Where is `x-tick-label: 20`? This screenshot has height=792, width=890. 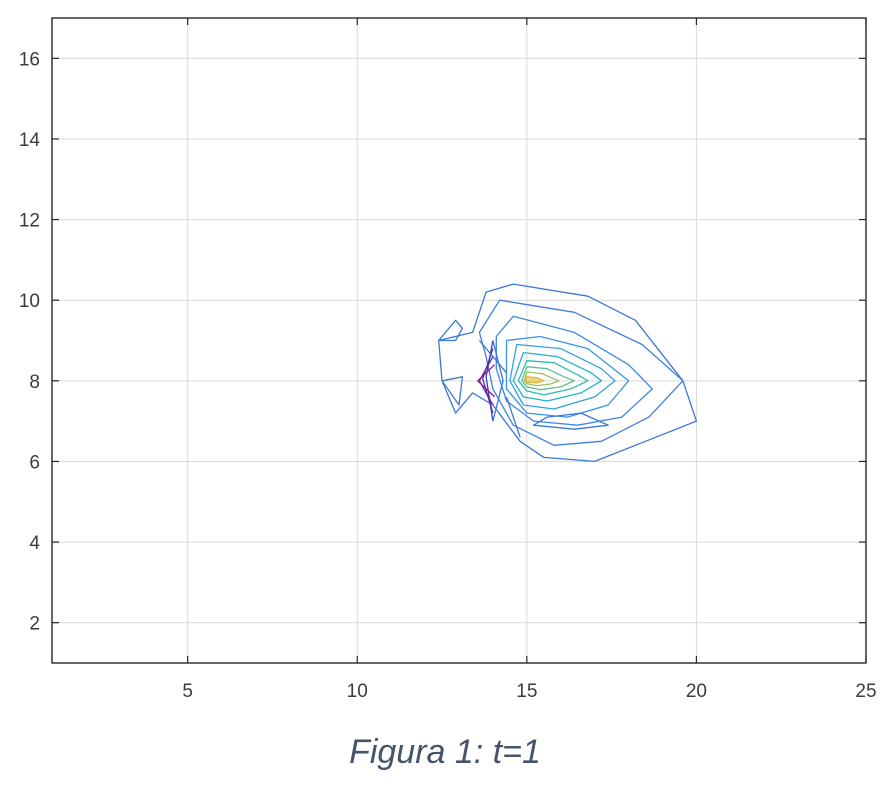
x-tick-label: 20 is located at coordinates (696, 691).